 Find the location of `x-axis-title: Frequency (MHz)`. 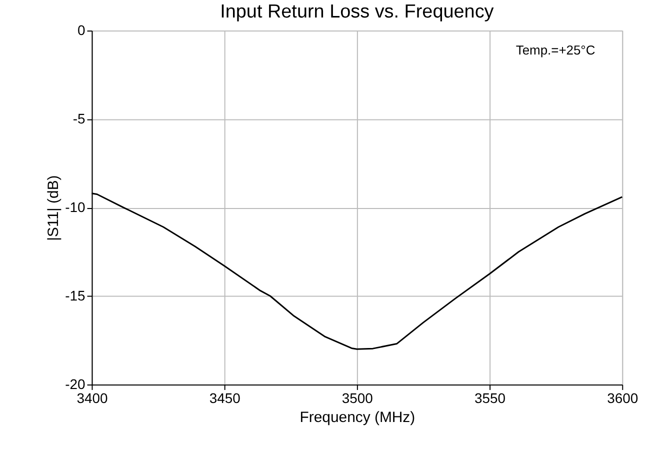

x-axis-title: Frequency (MHz) is located at coordinates (358, 417).